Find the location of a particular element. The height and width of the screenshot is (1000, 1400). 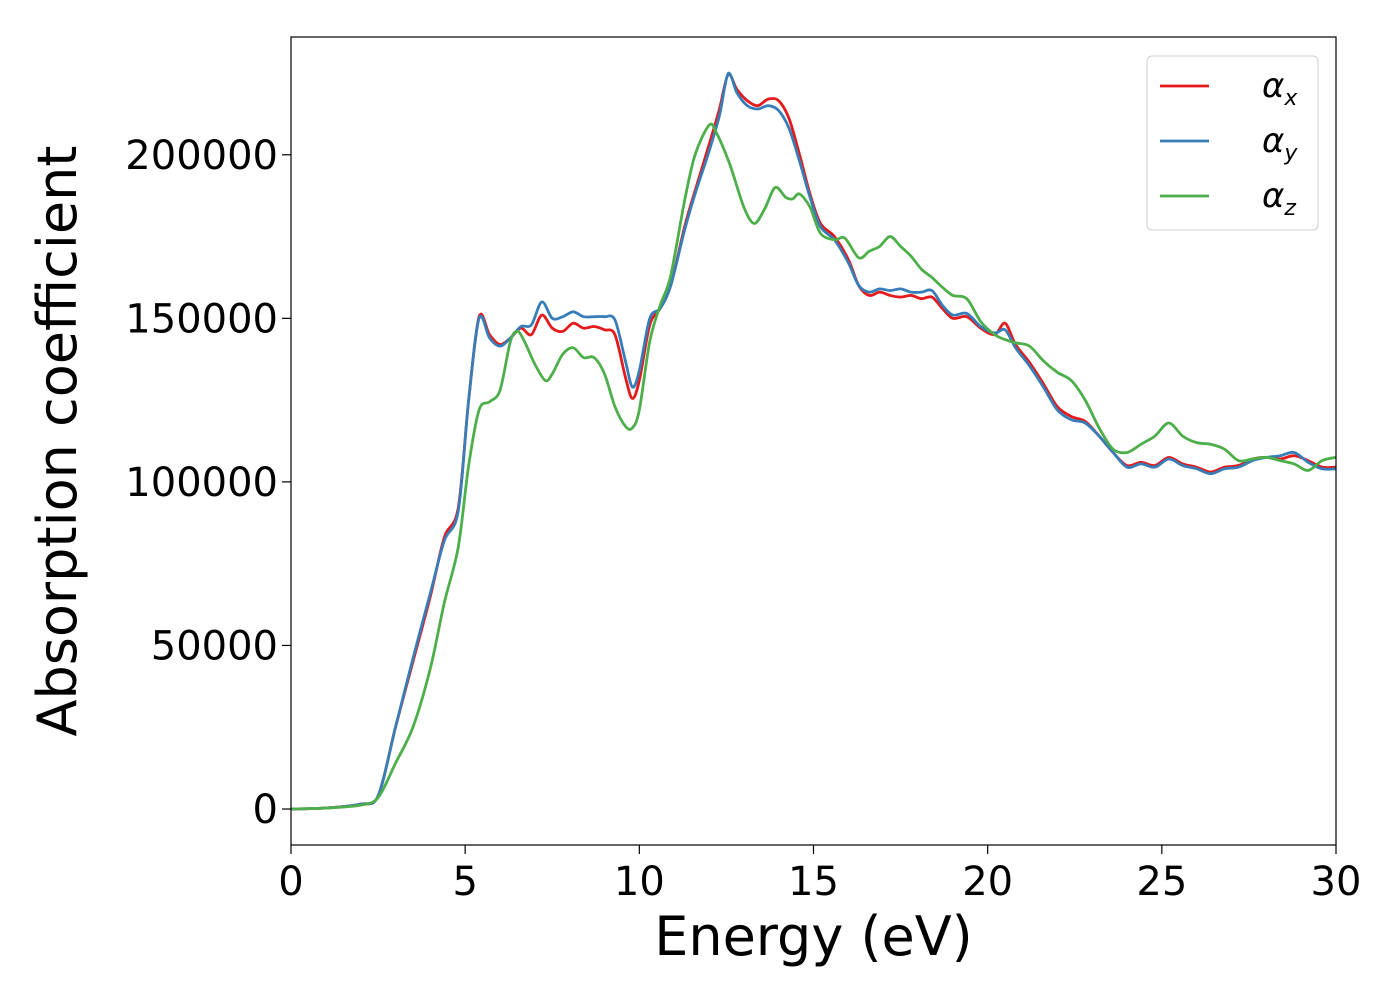

x-tick-label: 20 is located at coordinates (987, 882).